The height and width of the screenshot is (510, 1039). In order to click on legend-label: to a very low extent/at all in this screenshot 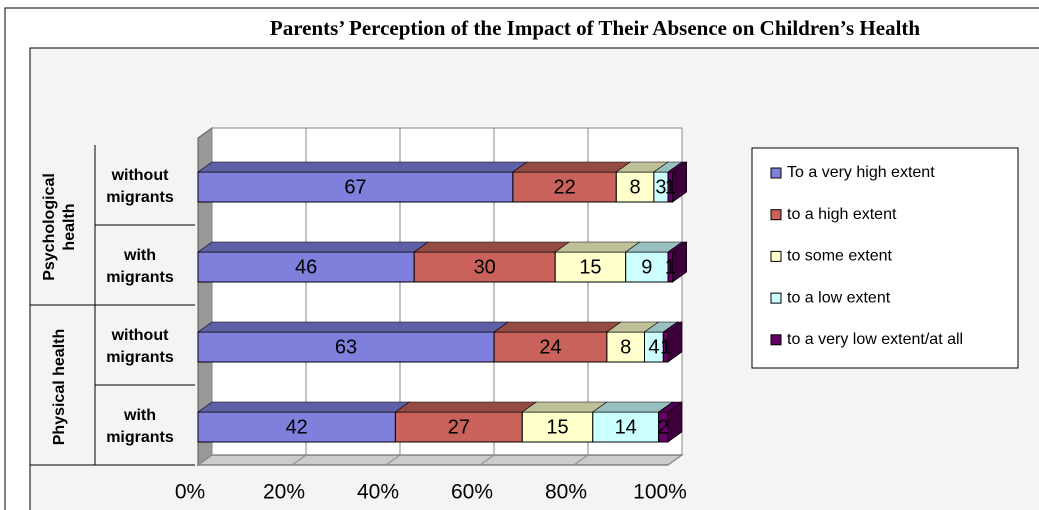, I will do `click(875, 339)`.